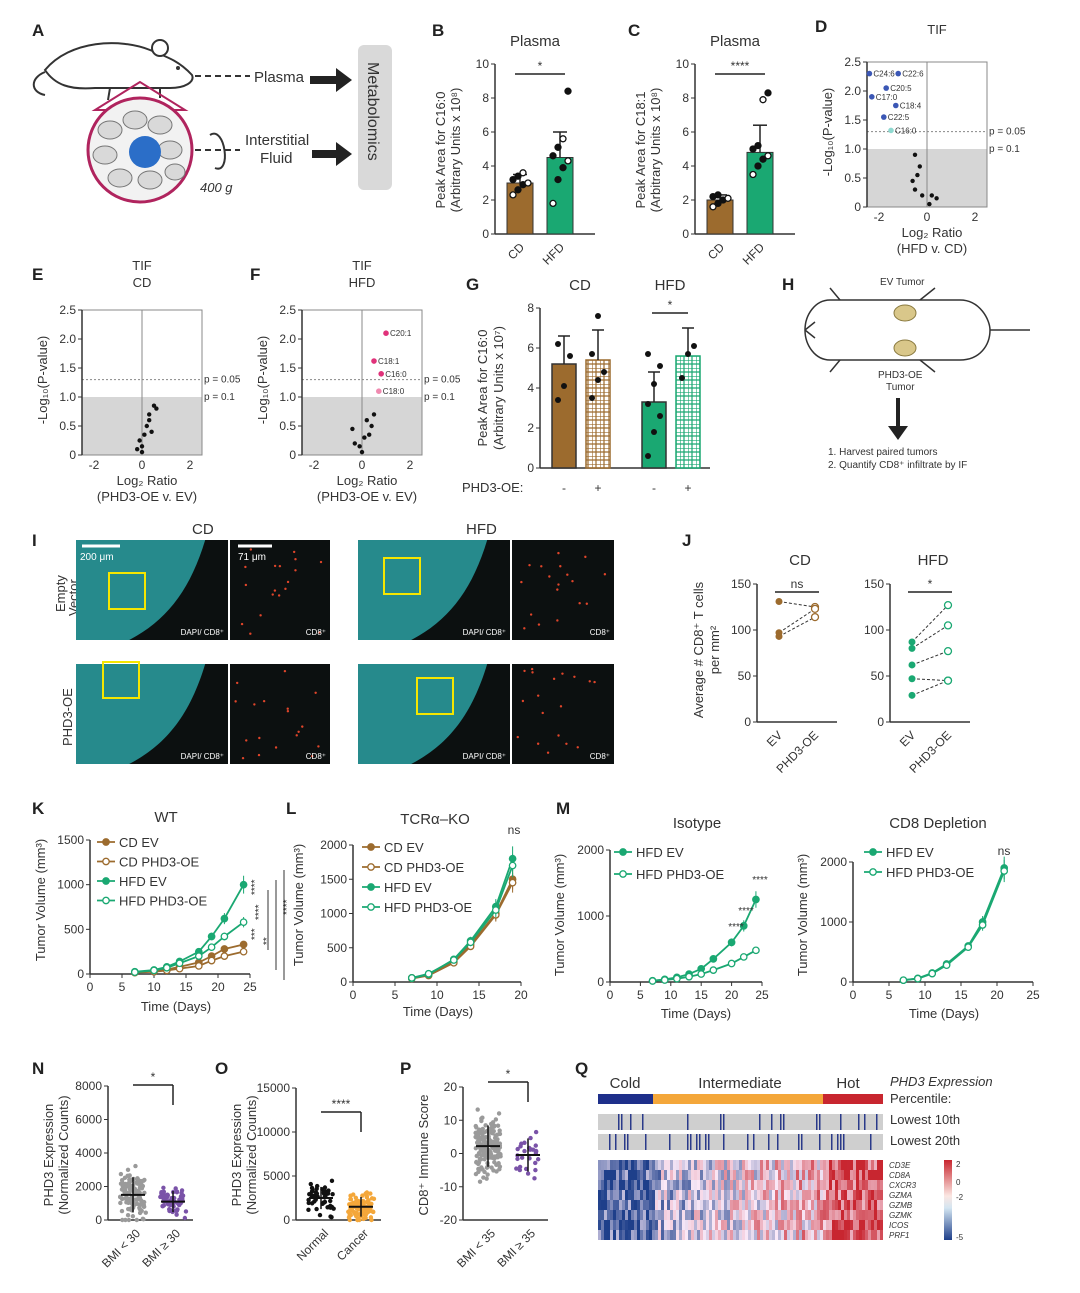  What do you see at coordinates (217, 151) in the screenshot?
I see `centrifuge-arrow-icon` at bounding box center [217, 151].